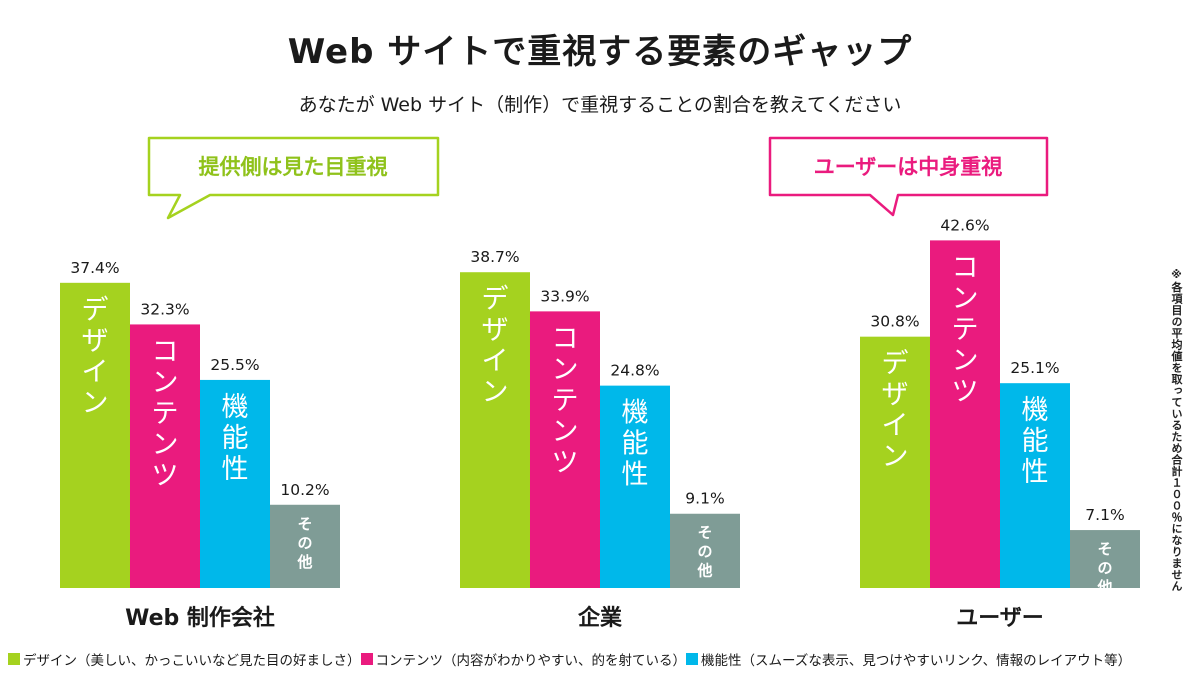 This screenshot has height=675, width=1200. I want to click on value-label: 38.7%, so click(494, 257).